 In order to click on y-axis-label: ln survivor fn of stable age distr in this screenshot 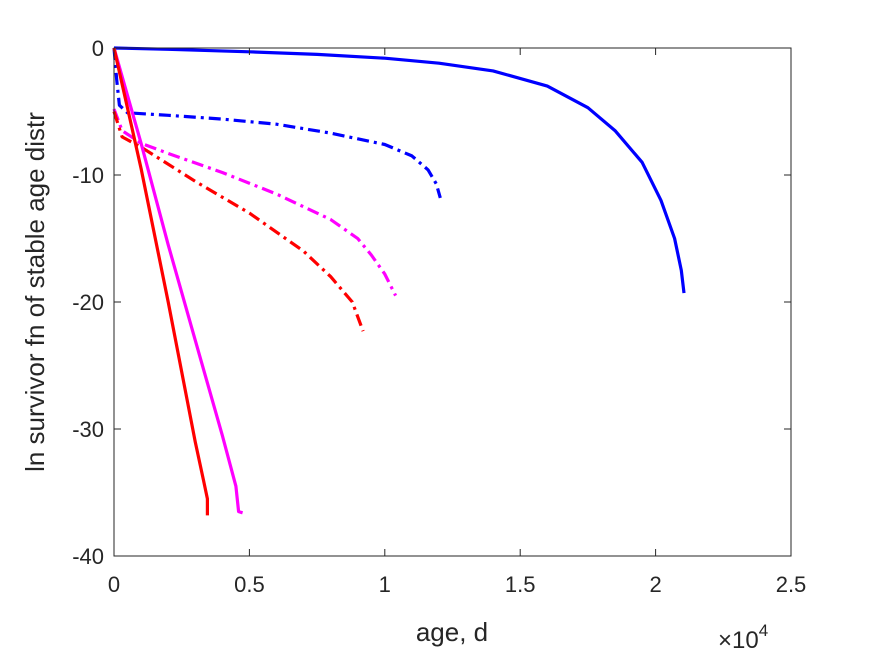, I will do `click(35, 292)`.